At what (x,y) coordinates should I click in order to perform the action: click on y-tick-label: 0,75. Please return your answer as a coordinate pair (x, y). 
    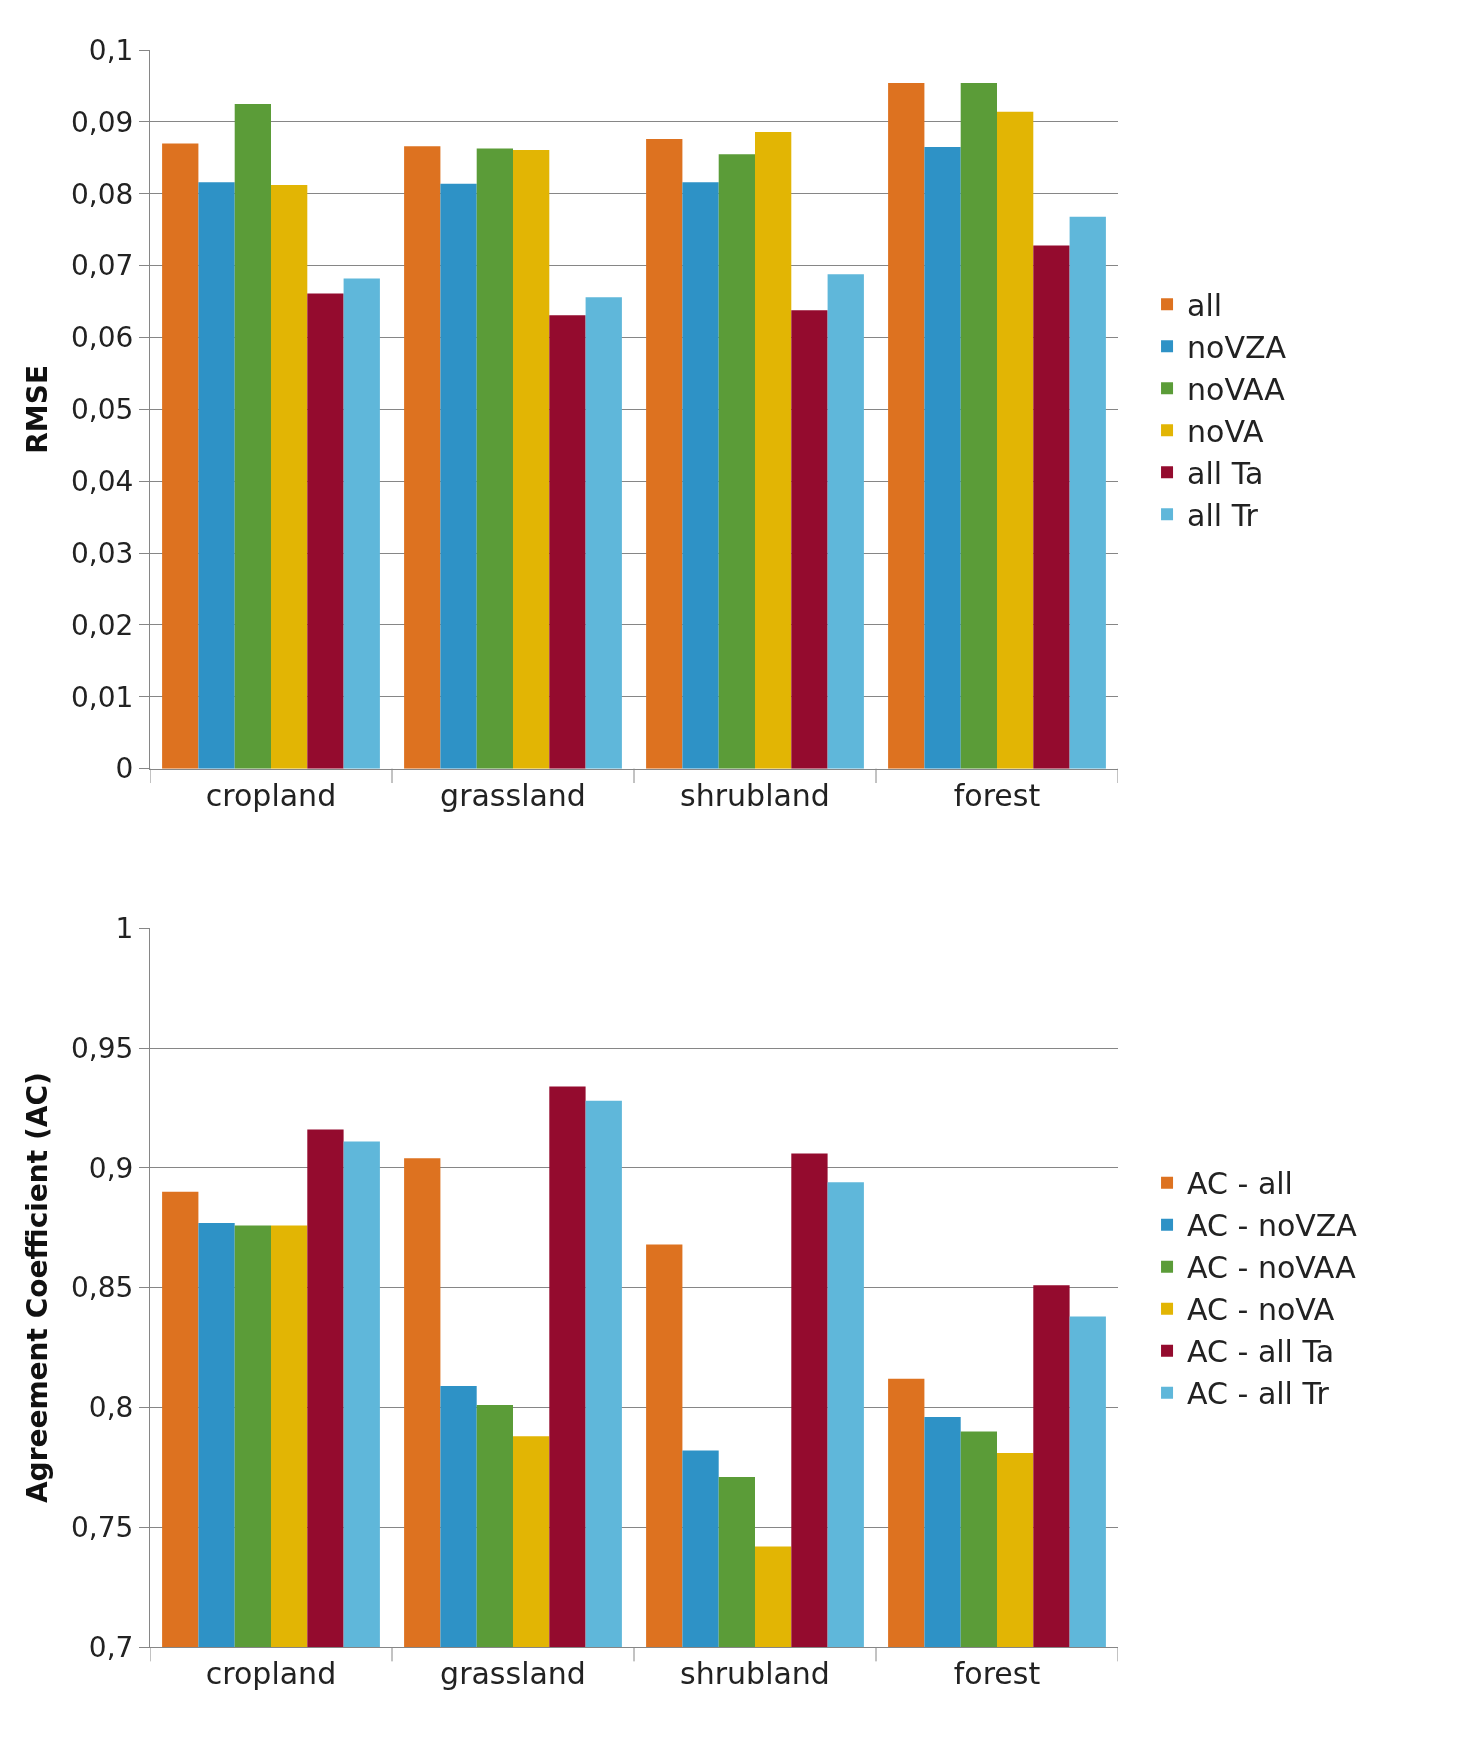
    Looking at the image, I should click on (102, 1528).